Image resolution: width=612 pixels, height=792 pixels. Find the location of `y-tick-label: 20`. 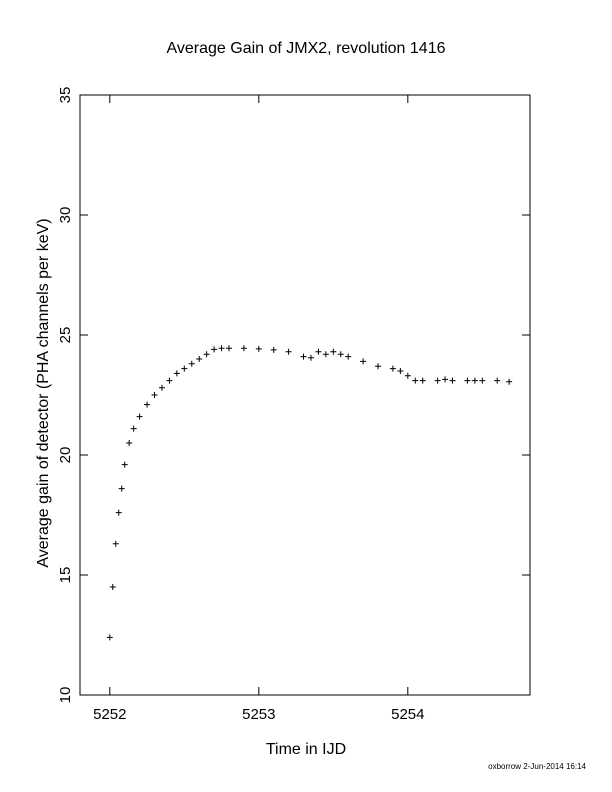

y-tick-label: 20 is located at coordinates (65, 455).